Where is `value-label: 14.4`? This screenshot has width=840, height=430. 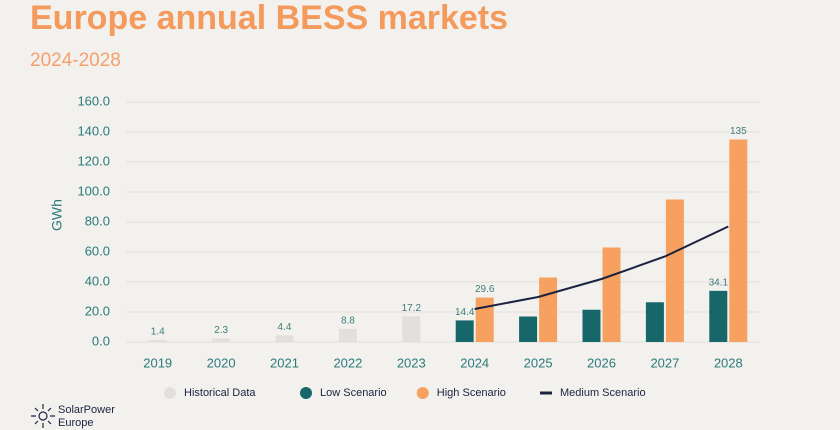
value-label: 14.4 is located at coordinates (465, 312).